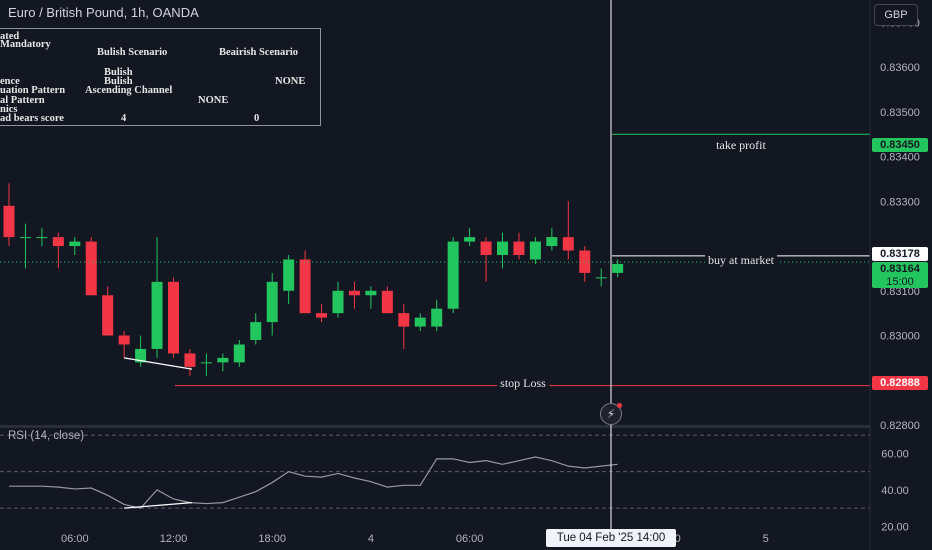  What do you see at coordinates (900, 383) in the screenshot?
I see `stop-loss-price-badge: 0.82888` at bounding box center [900, 383].